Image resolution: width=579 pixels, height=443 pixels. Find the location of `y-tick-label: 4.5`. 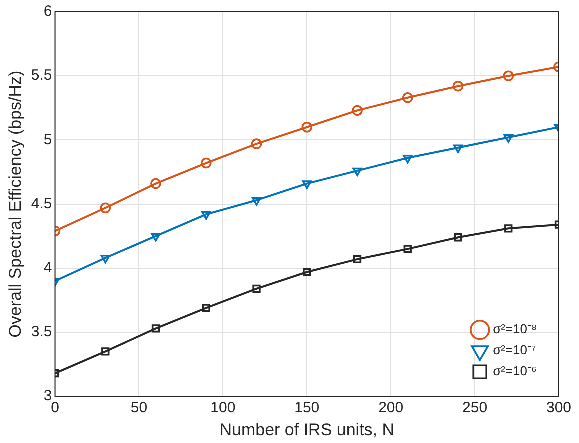

y-tick-label: 4.5 is located at coordinates (41, 203).